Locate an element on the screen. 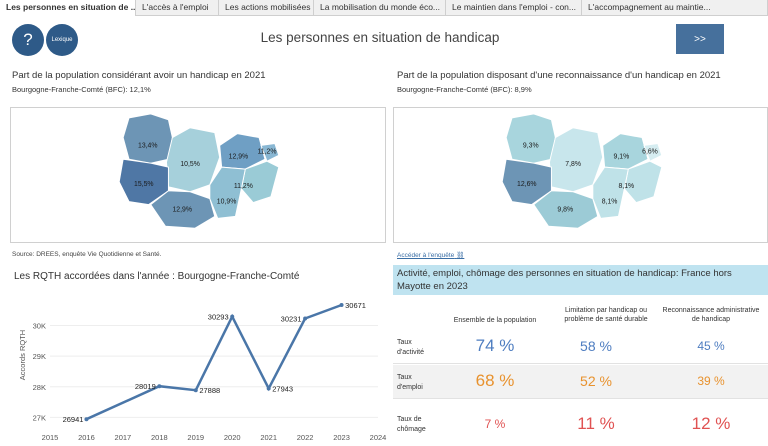 The image size is (768, 446). x-tick-label: 2021 is located at coordinates (268, 437).